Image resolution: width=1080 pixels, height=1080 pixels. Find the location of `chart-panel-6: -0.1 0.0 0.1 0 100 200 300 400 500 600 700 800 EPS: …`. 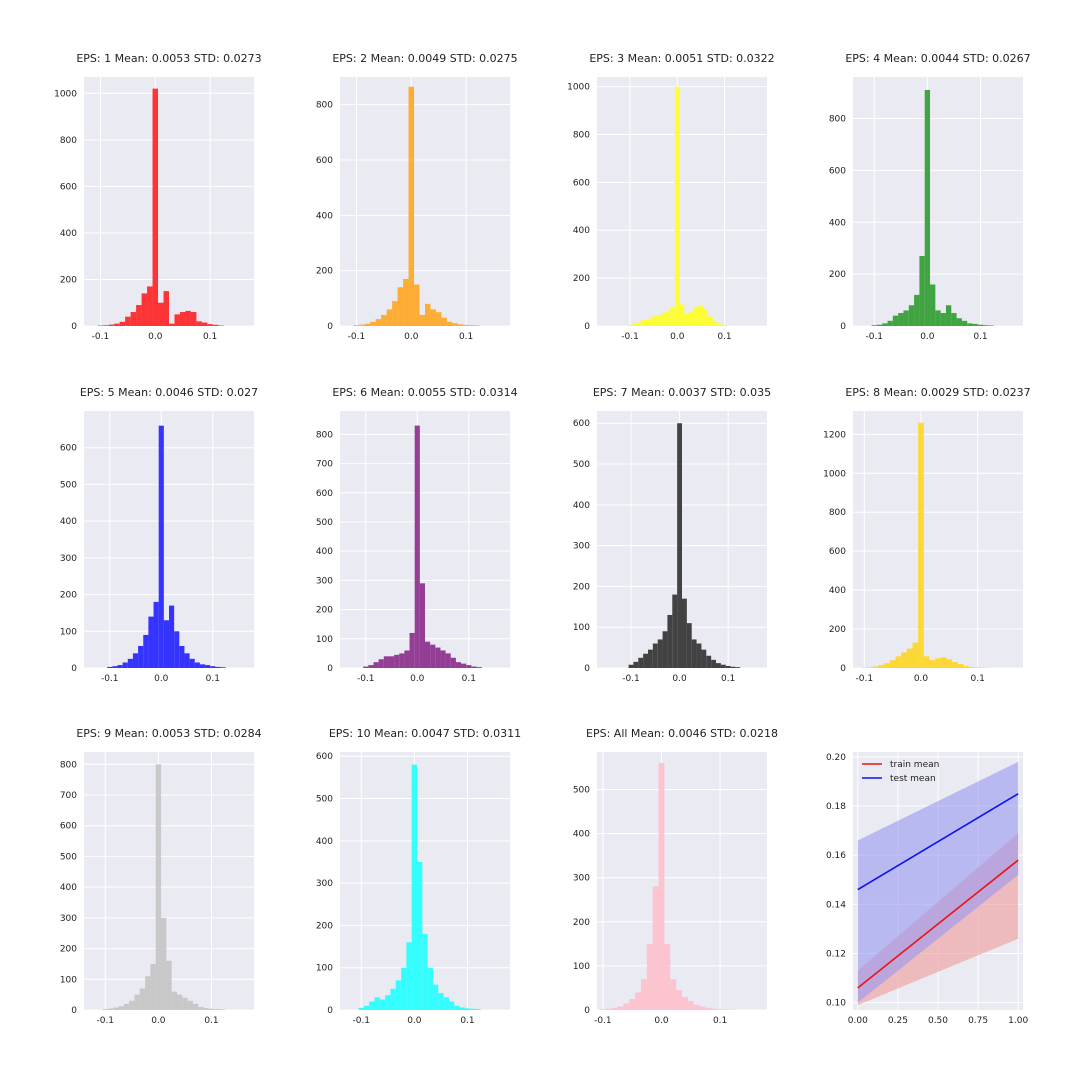

chart-panel-6: -0.1 0.0 0.1 0 100 200 300 400 500 600 700 800 EPS: … is located at coordinates (417, 535).